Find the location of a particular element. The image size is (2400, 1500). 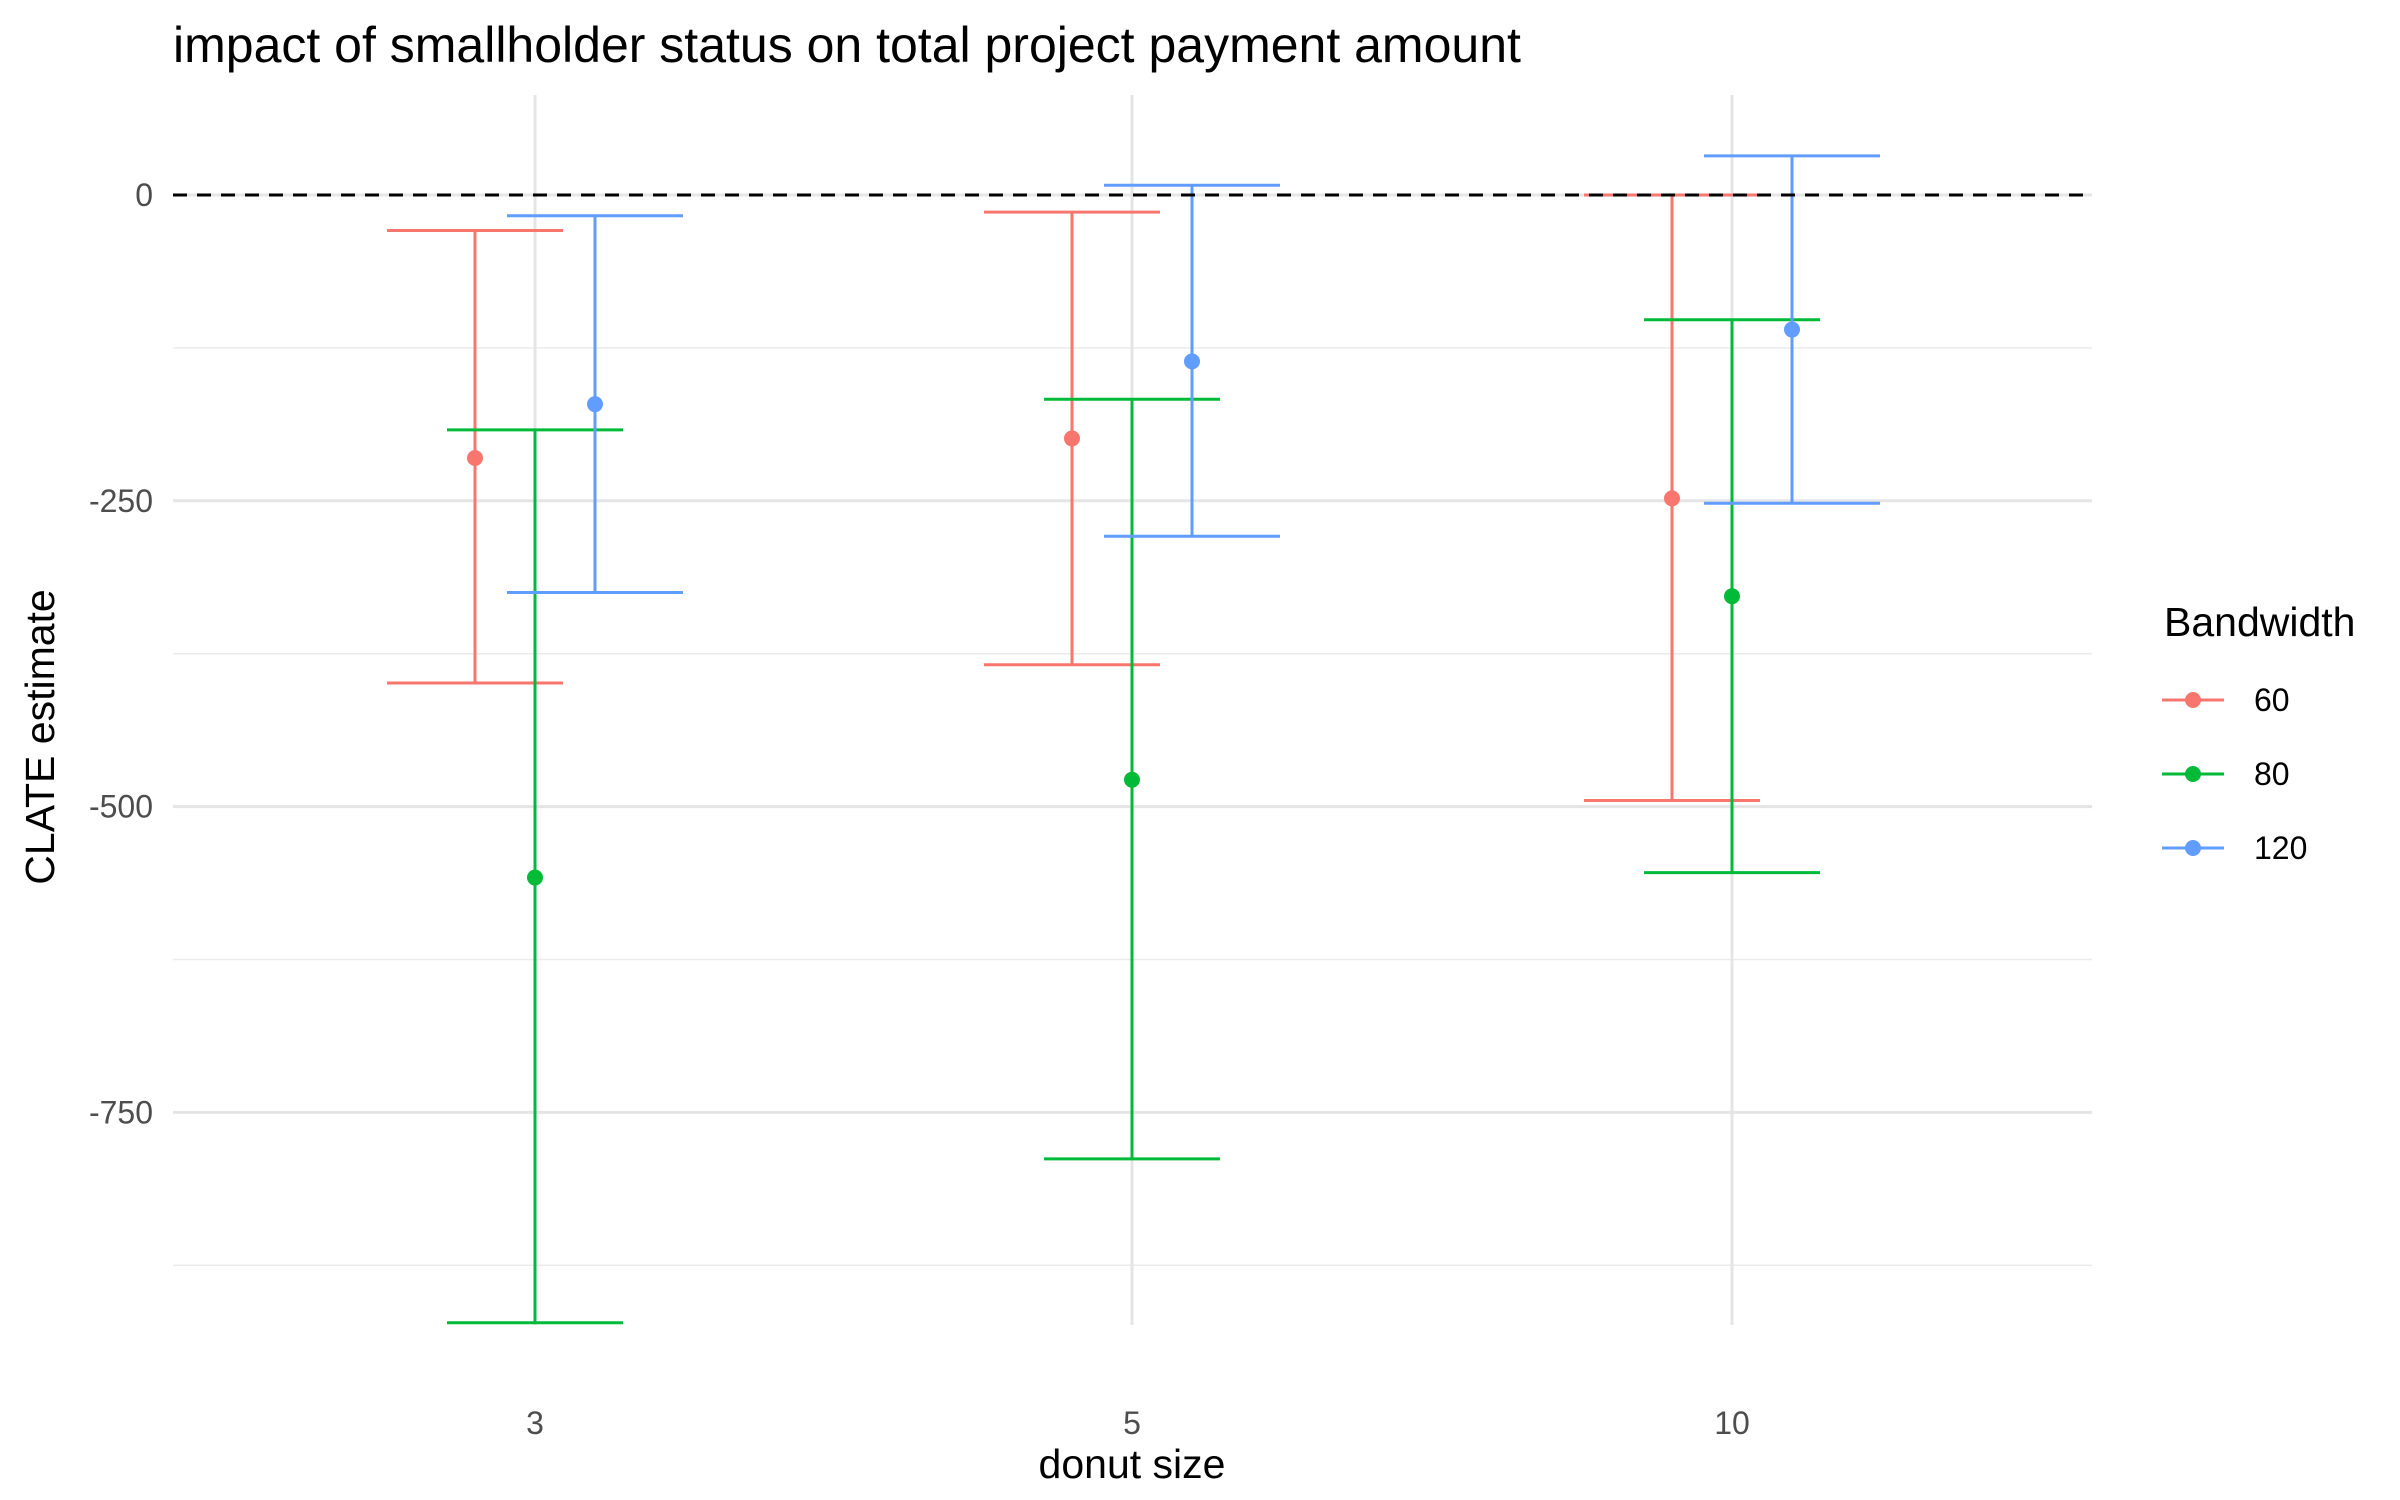

legend: Bandwidth 60 80 120 is located at coordinates (2258, 732).